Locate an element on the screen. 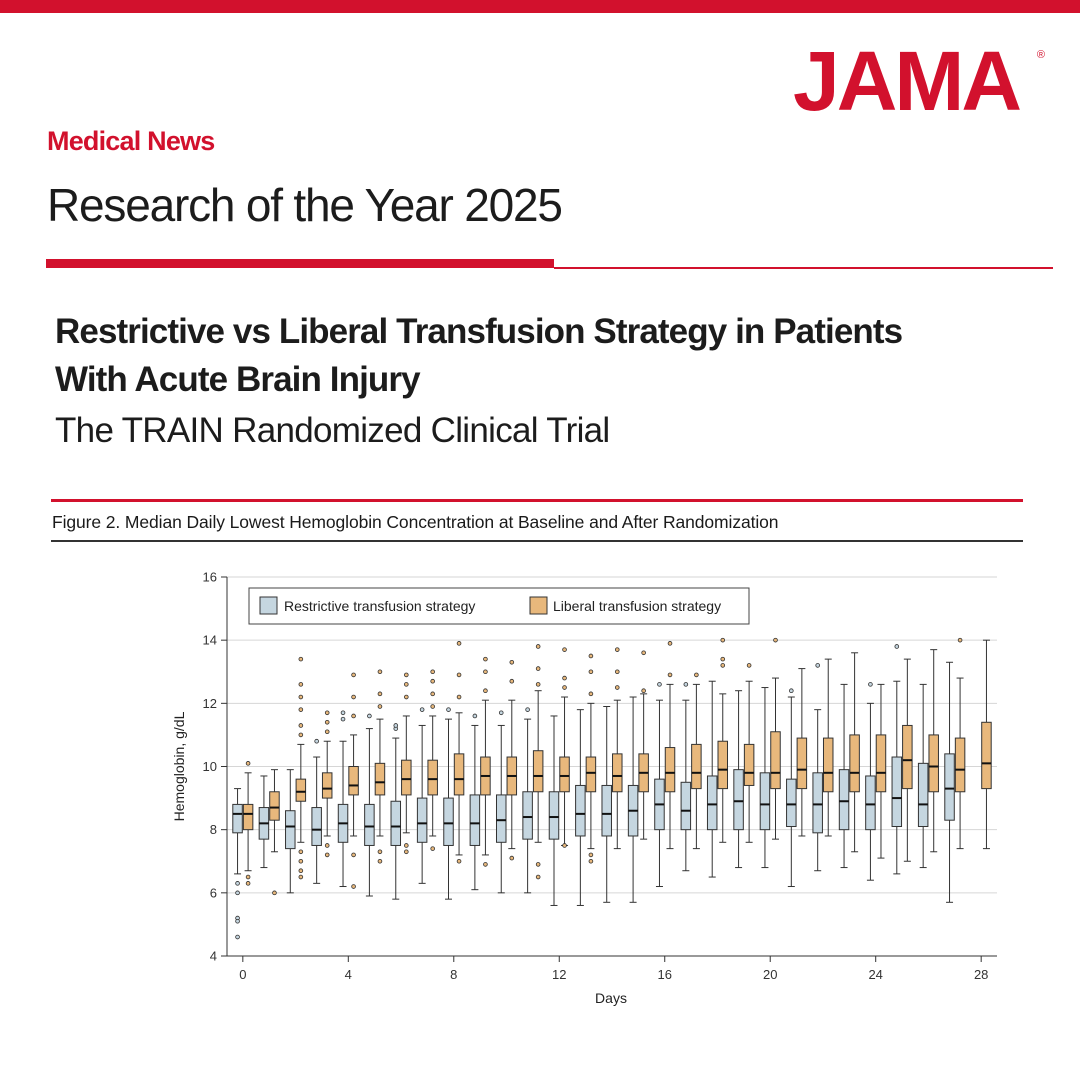 The image size is (1080, 1080). title-rule-thick is located at coordinates (300, 263).